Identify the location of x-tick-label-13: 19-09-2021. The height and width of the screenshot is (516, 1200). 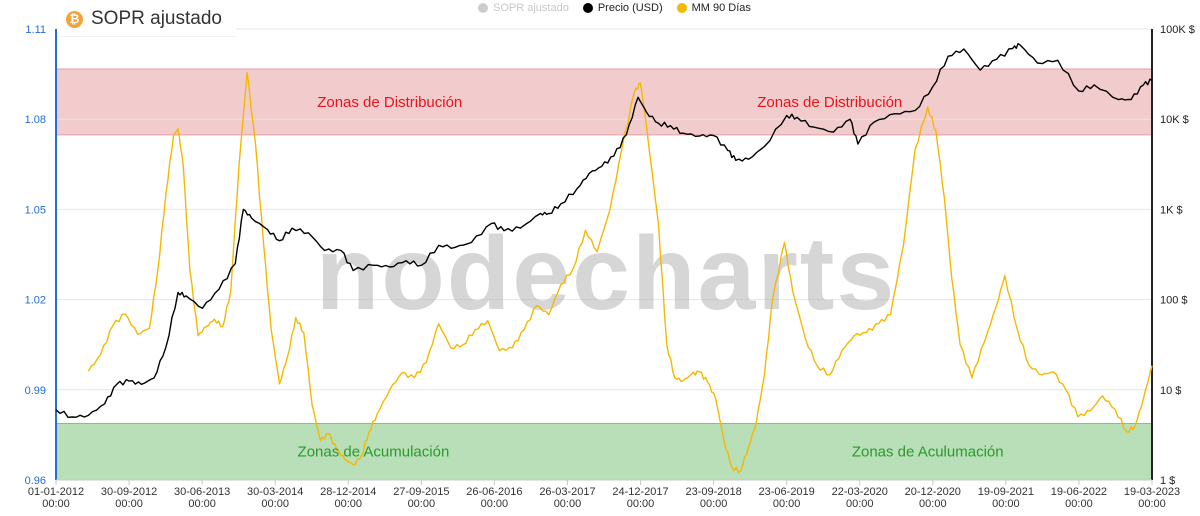
(1006, 492).